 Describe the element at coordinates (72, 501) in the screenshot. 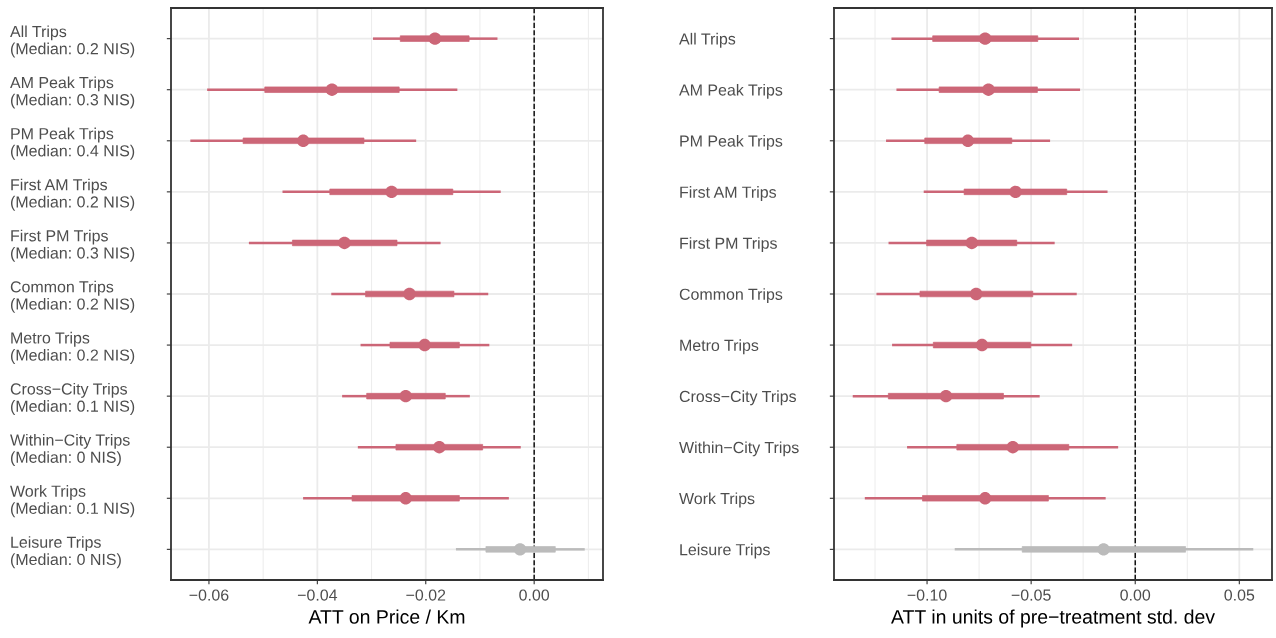

I see `y-tick-label: Work Trips (Median: 0.1 NIS)` at that location.